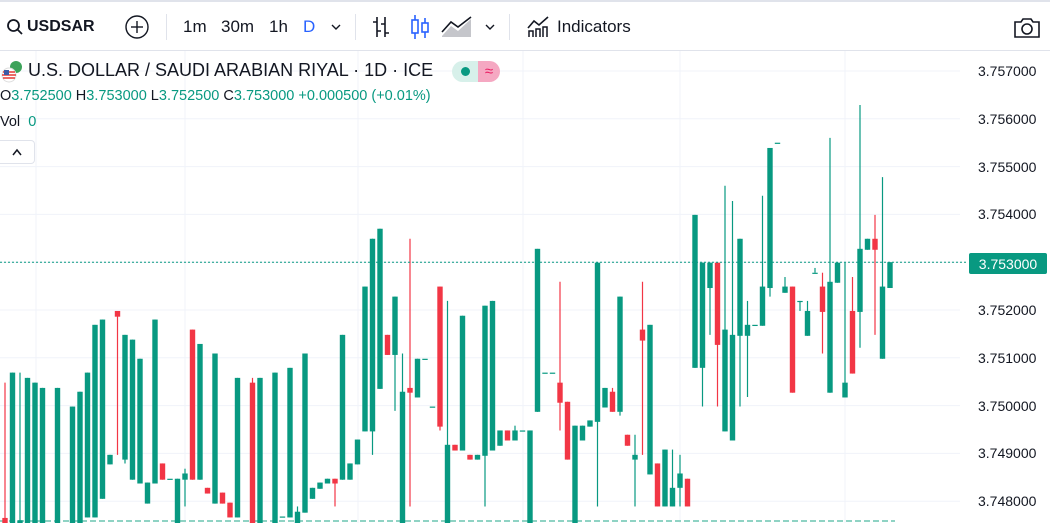 The height and width of the screenshot is (523, 1050). I want to click on interval-label: D, so click(309, 26).